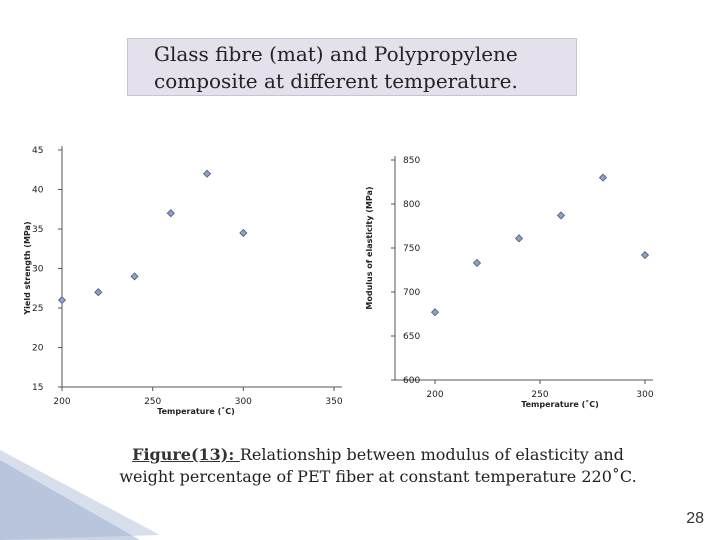  What do you see at coordinates (336, 81) in the screenshot?
I see `slide-title-line-2: composite at different temperature.` at bounding box center [336, 81].